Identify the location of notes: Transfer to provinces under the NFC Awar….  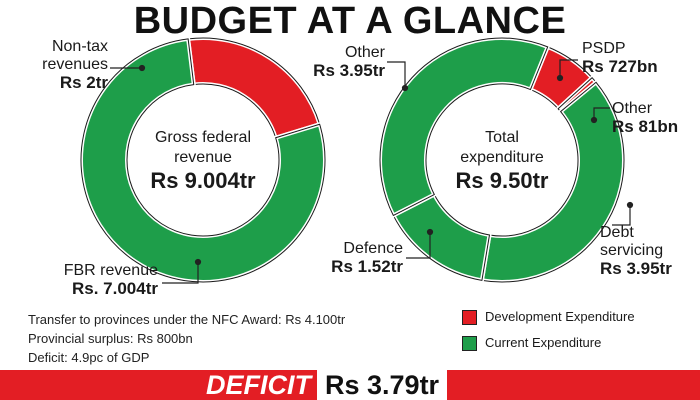
(186, 338).